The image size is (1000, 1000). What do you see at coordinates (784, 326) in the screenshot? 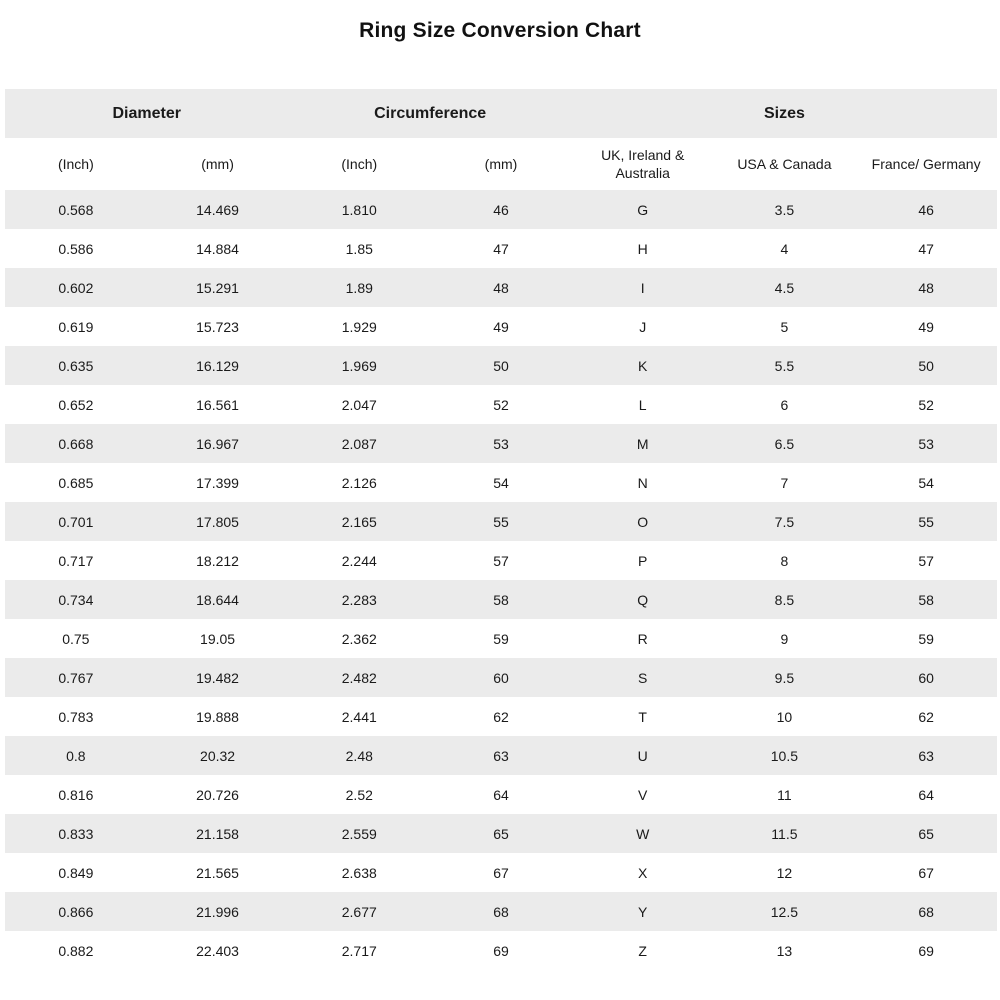
I see `table-cell: 5` at bounding box center [784, 326].